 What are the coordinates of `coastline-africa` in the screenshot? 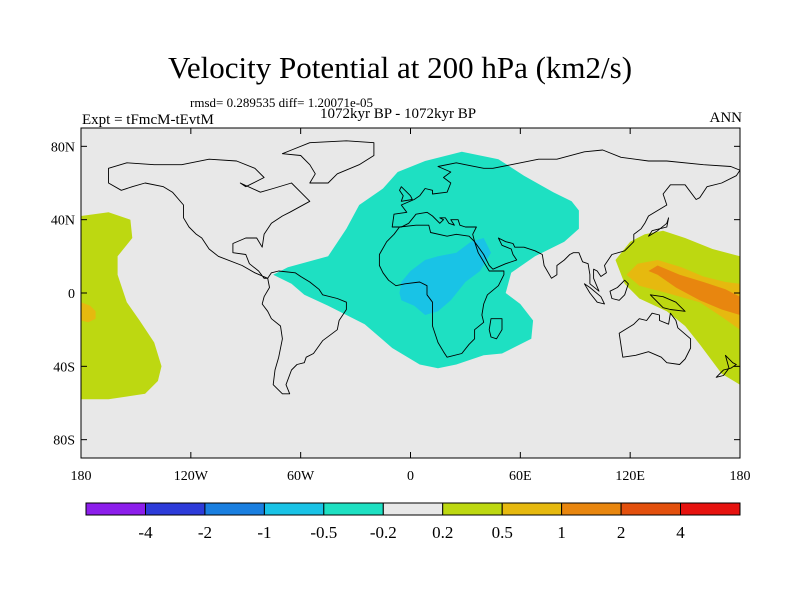 It's located at (441, 291).